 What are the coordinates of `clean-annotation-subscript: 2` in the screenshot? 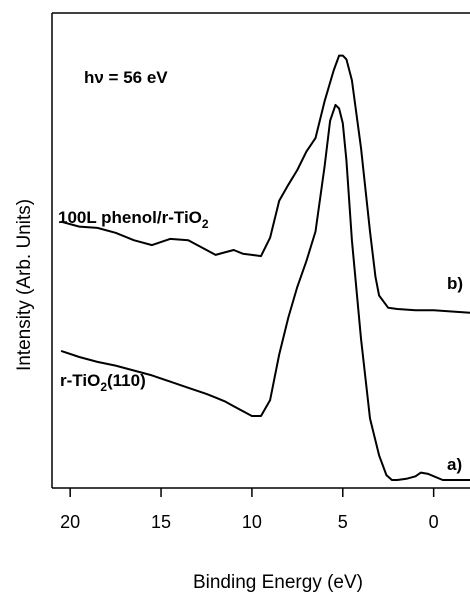 It's located at (103, 387).